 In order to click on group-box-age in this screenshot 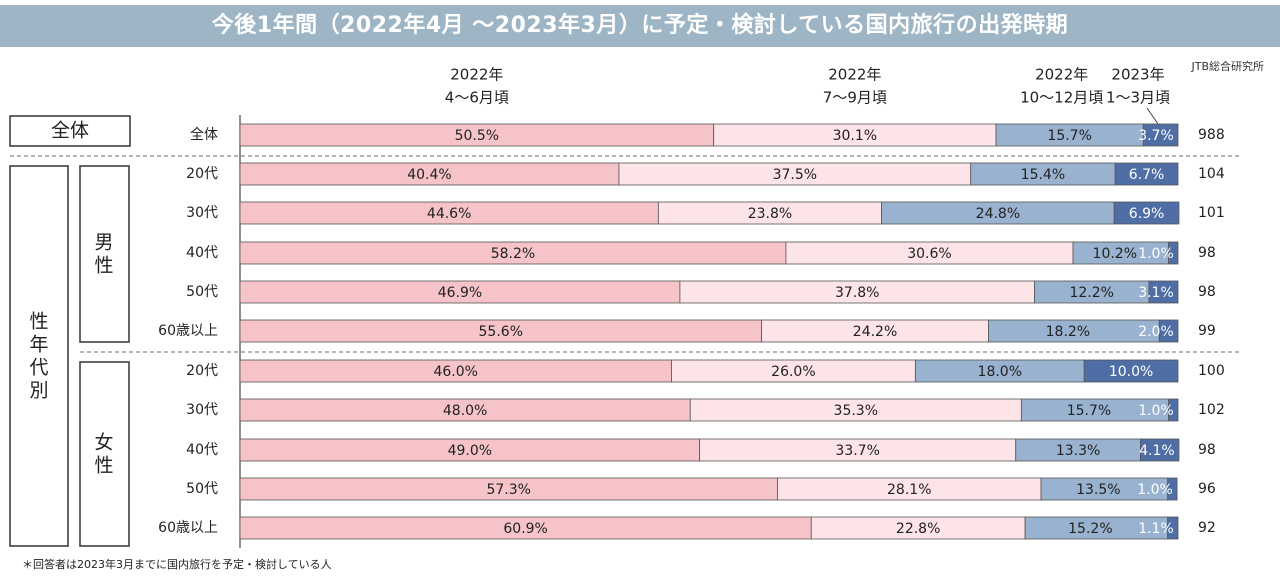, I will do `click(39, 356)`.